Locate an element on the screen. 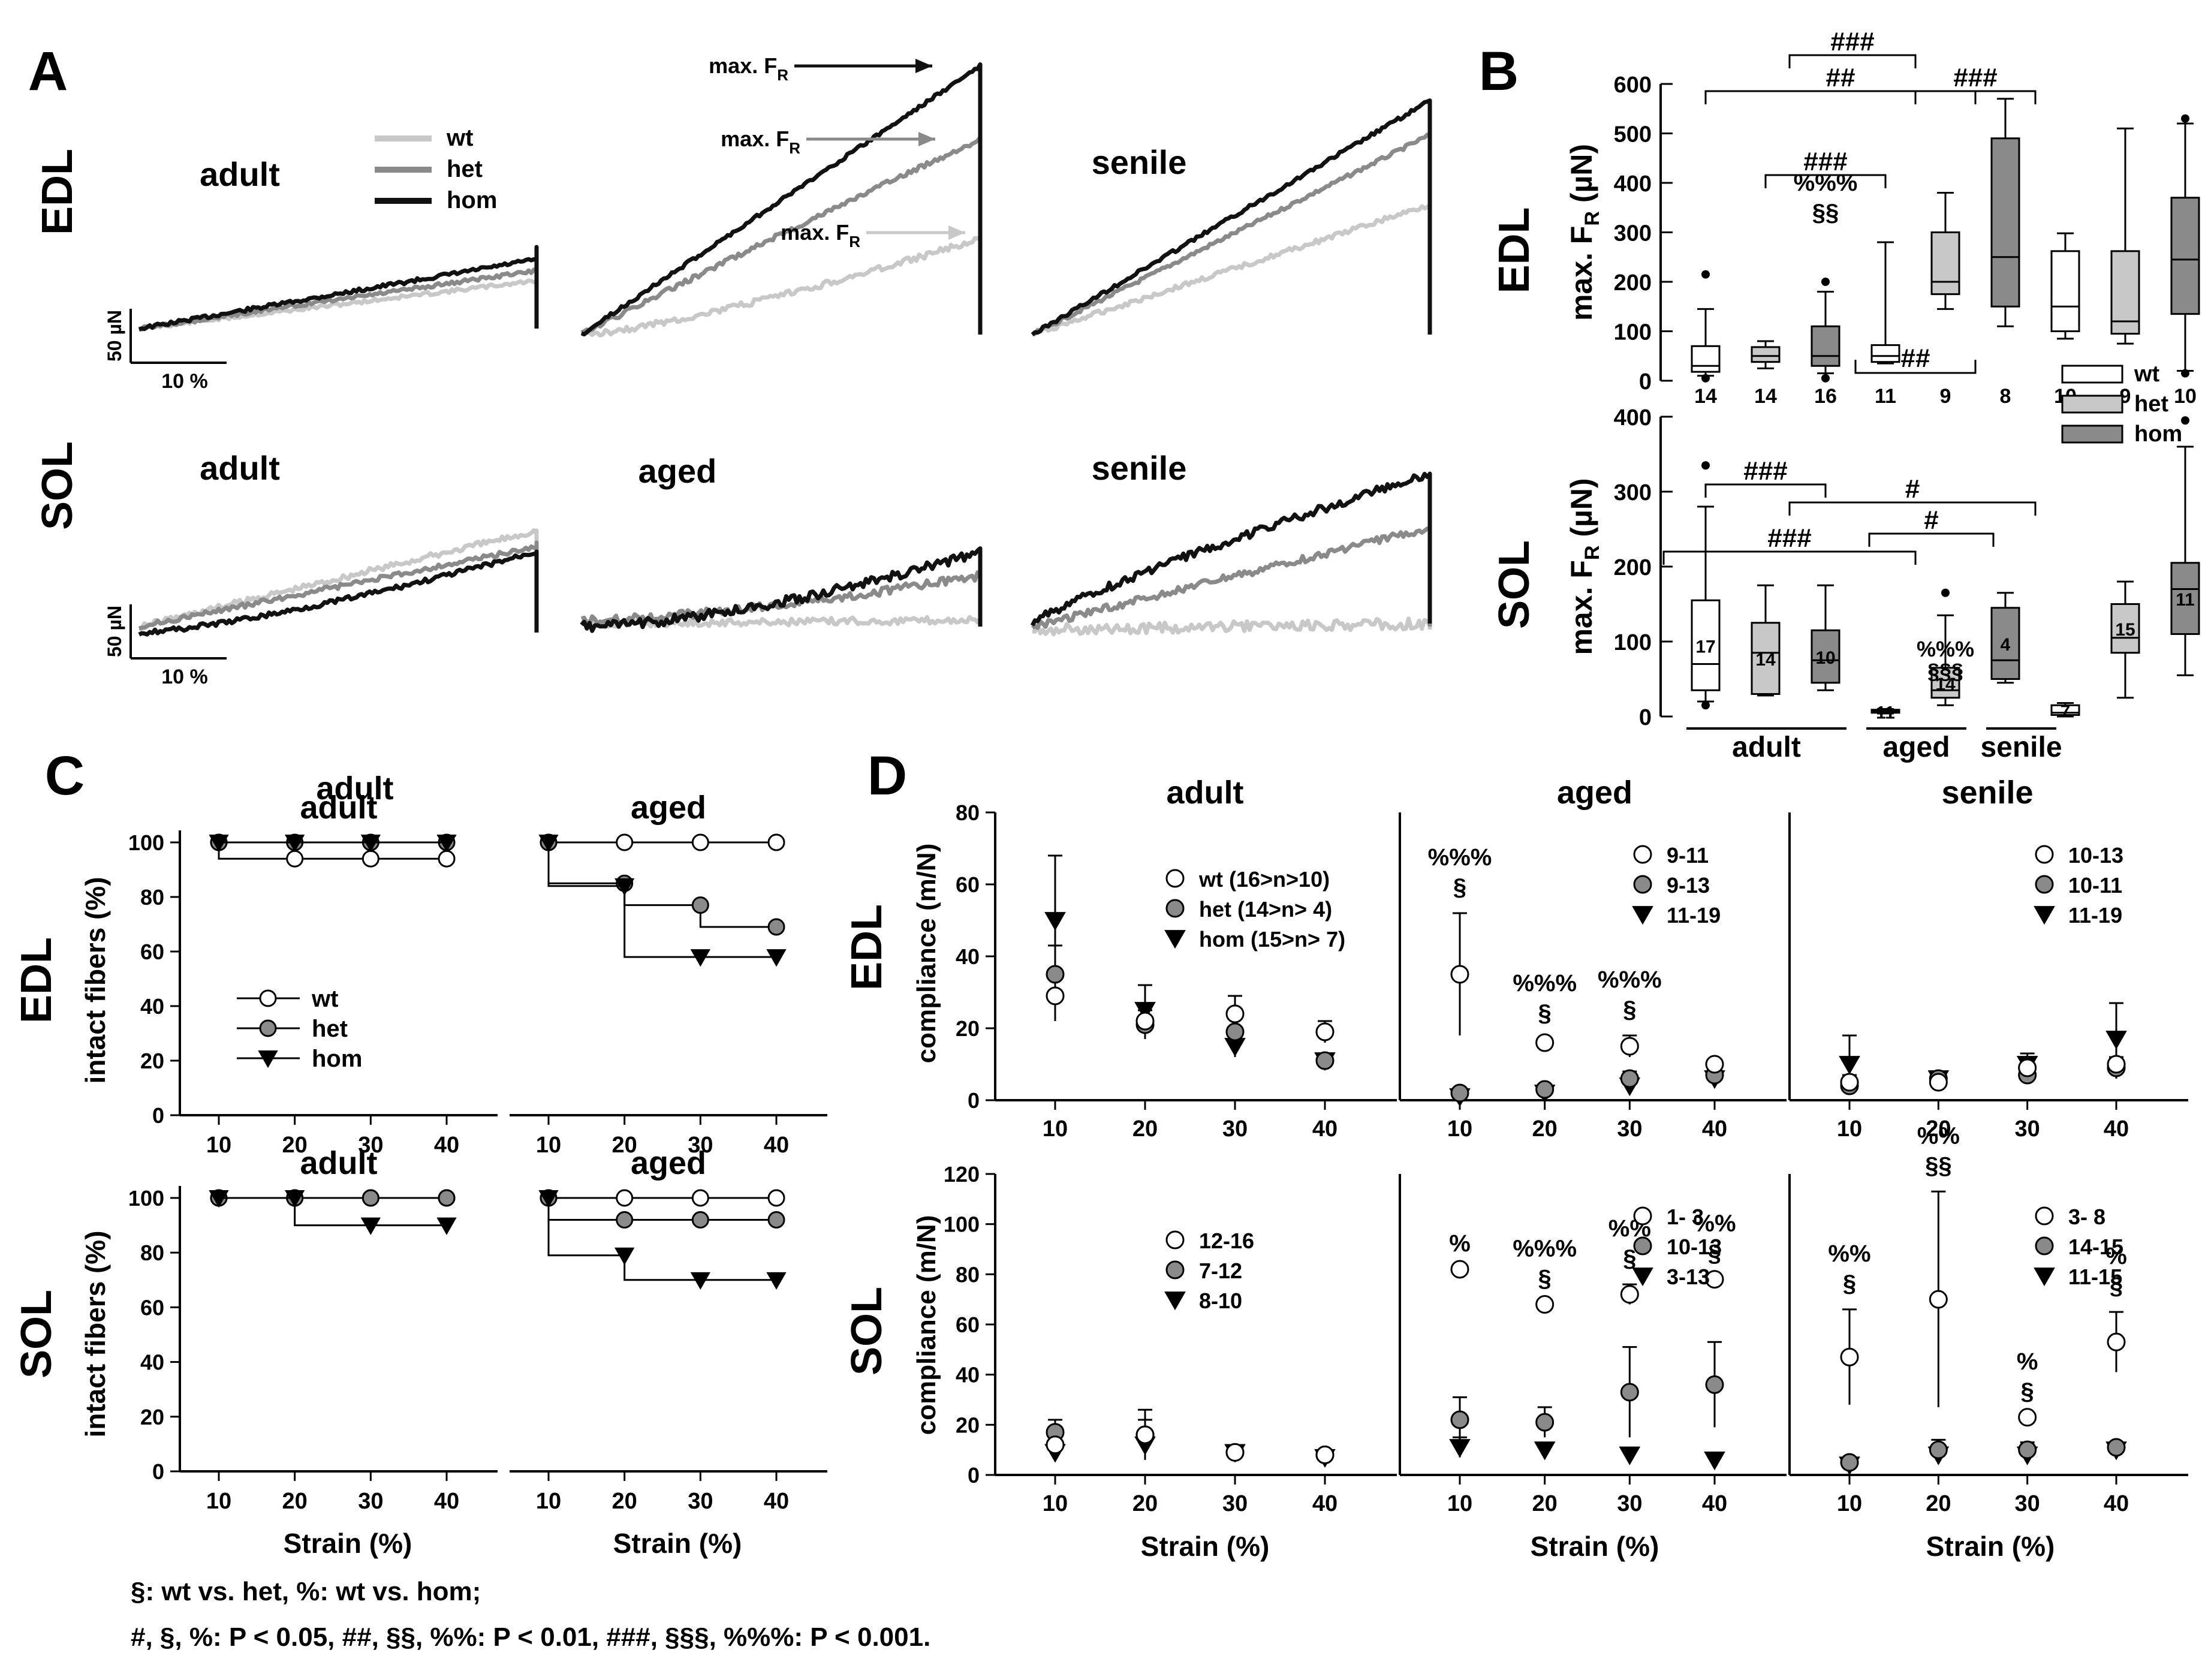  intact-legend-wt-label: wt is located at coordinates (325, 999).